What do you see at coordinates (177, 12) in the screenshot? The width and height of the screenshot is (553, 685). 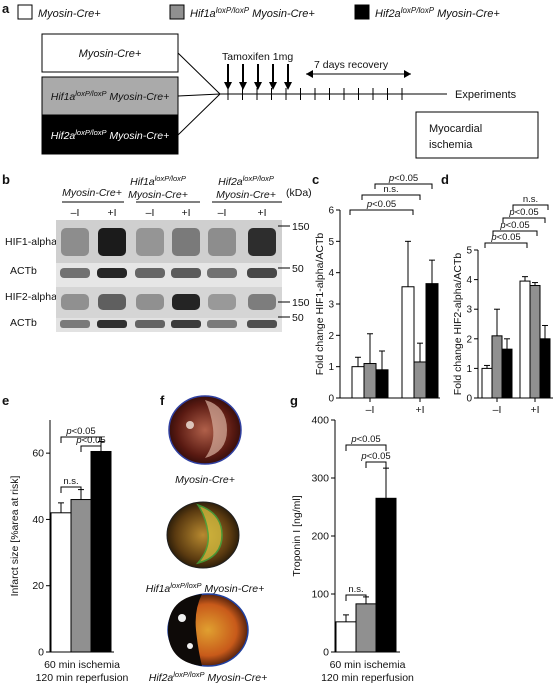 I see `legend-swatch-hif1a` at bounding box center [177, 12].